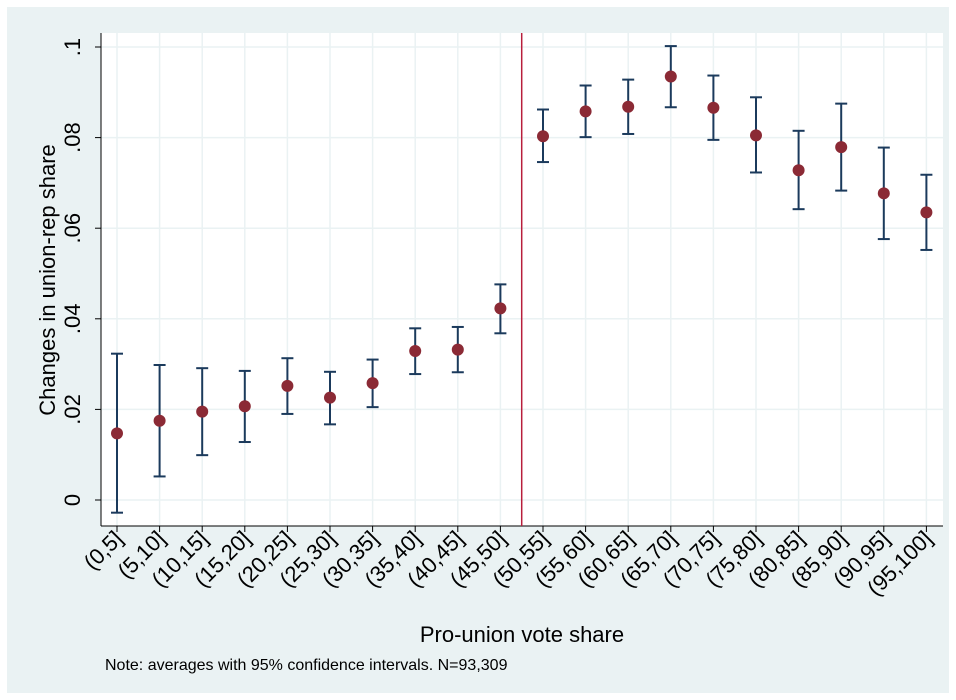 The image size is (956, 700). Describe the element at coordinates (72, 137) in the screenshot. I see `y-tick-label: .08` at that location.